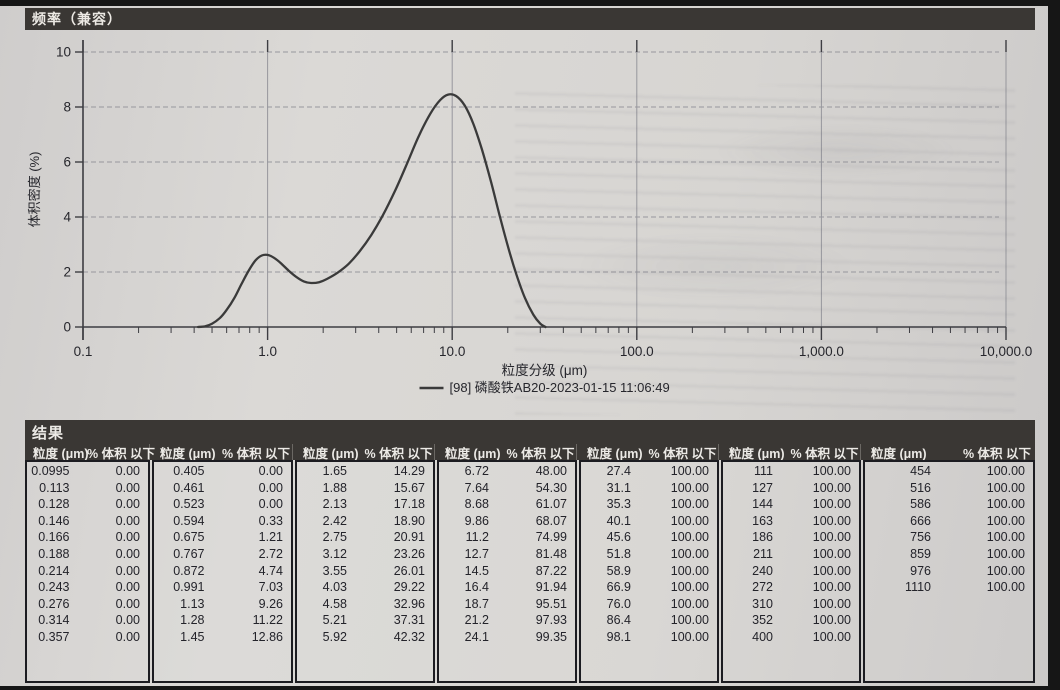 This screenshot has height=690, width=1060. Describe the element at coordinates (54, 520) in the screenshot. I see `size-value: 0.146` at that location.